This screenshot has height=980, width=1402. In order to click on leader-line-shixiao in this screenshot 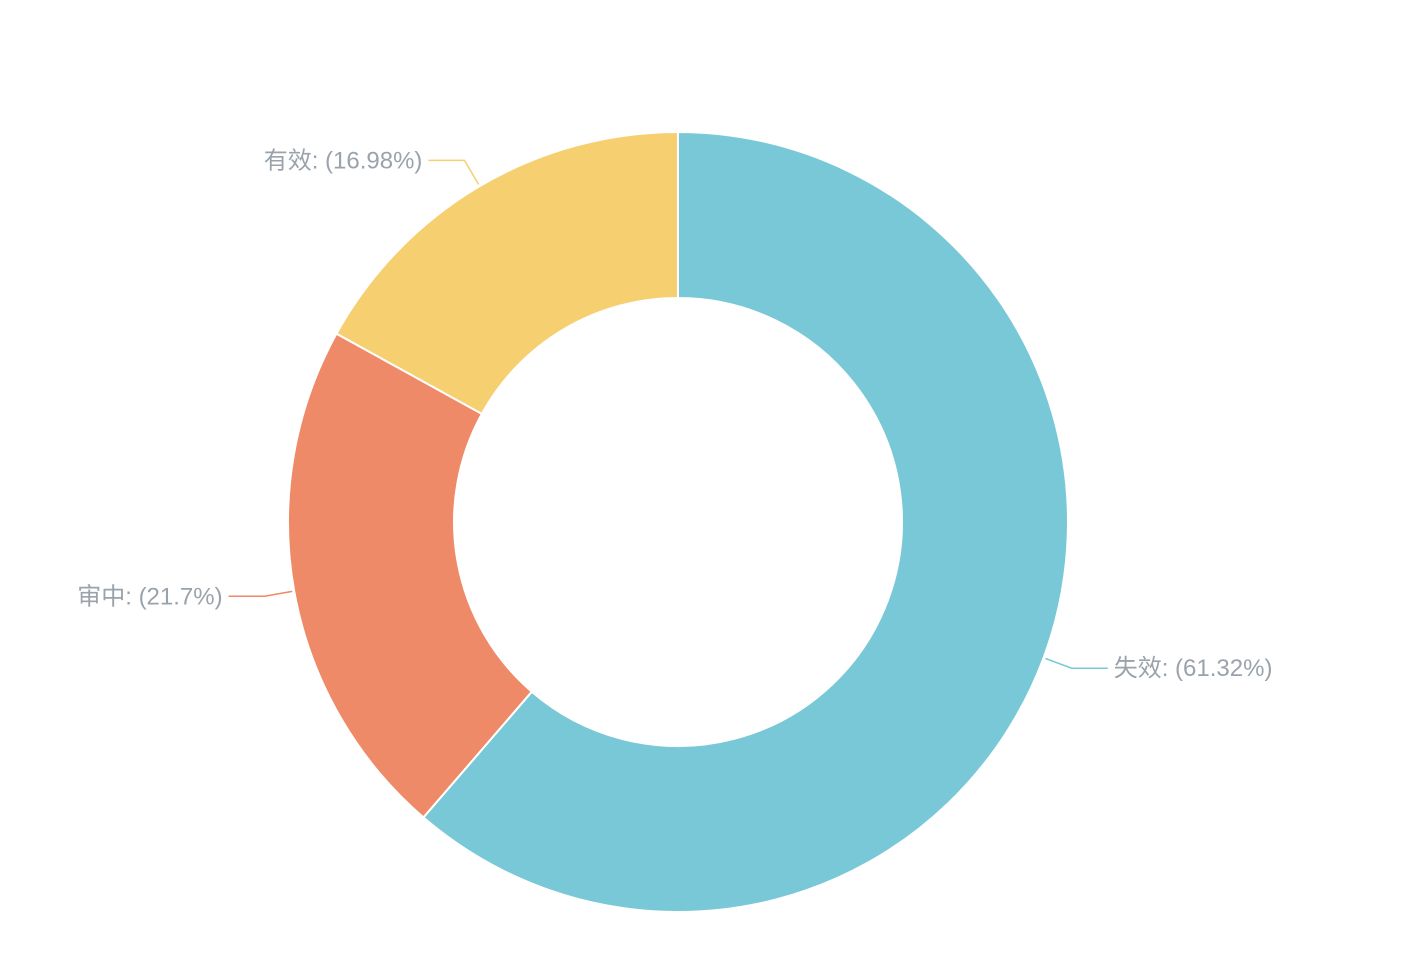, I will do `click(1076, 663)`.